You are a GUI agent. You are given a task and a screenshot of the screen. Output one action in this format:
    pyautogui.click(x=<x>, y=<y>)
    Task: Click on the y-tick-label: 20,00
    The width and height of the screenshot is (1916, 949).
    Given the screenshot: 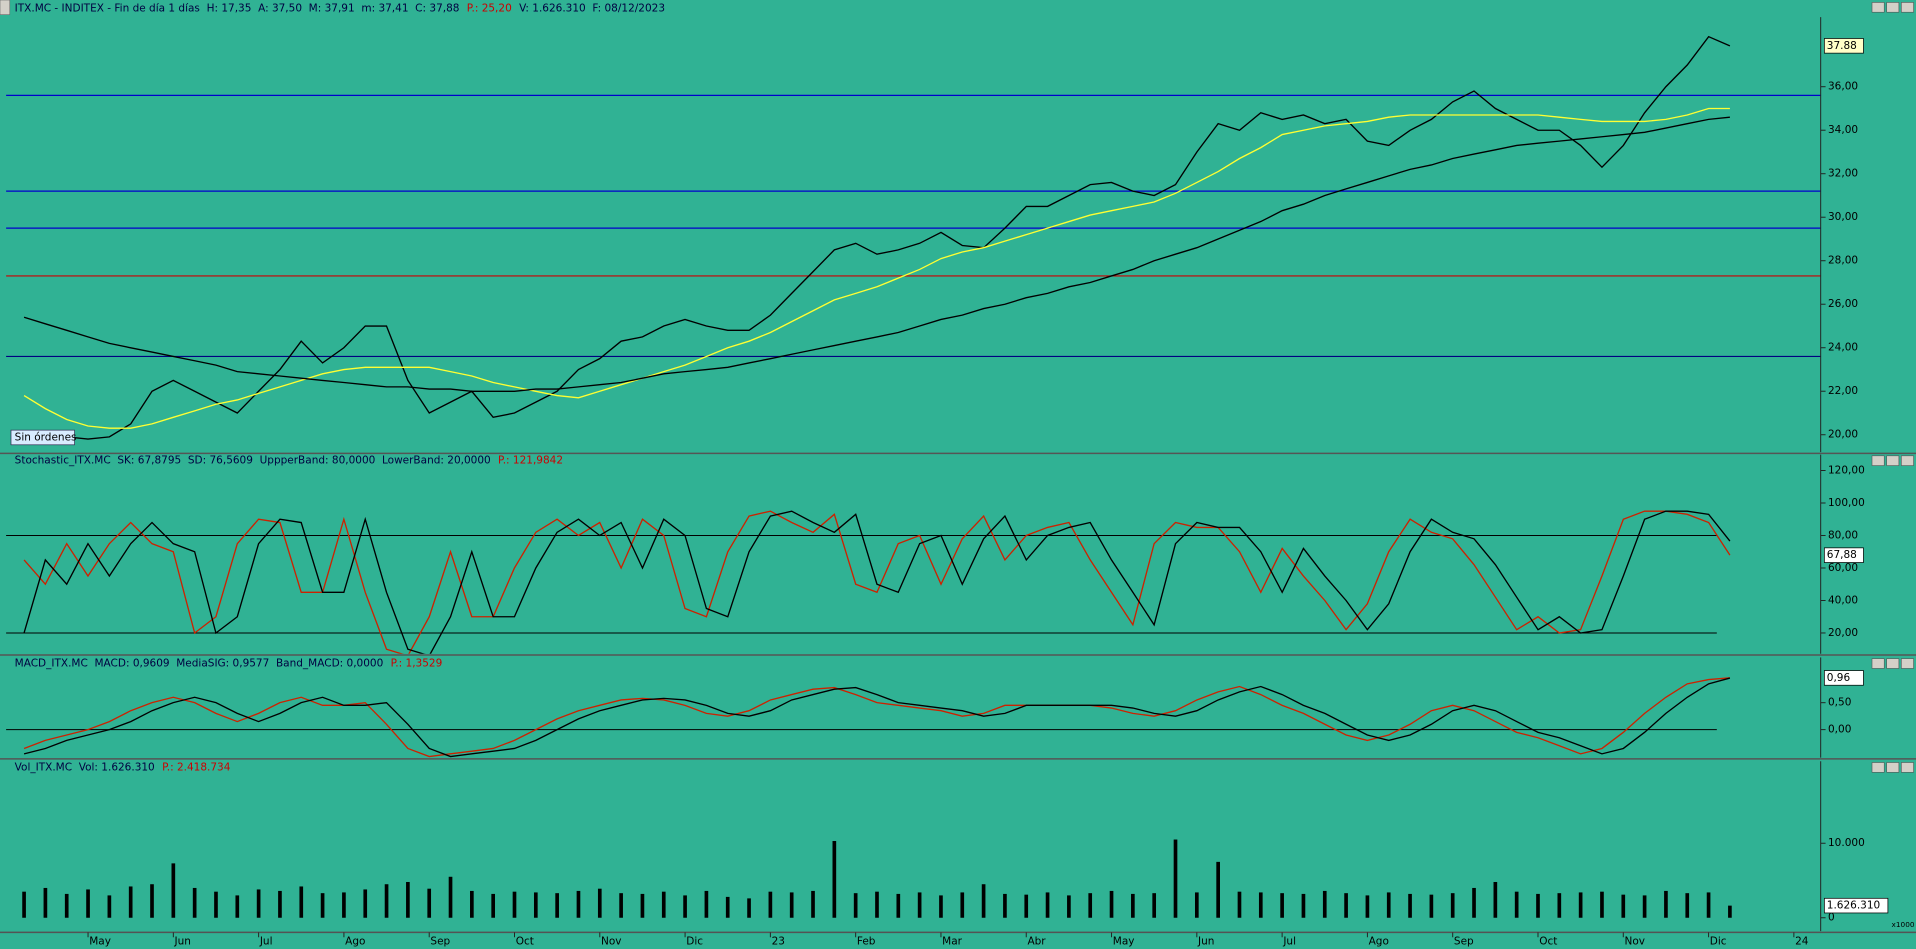 What is the action you would take?
    pyautogui.click(x=1843, y=435)
    